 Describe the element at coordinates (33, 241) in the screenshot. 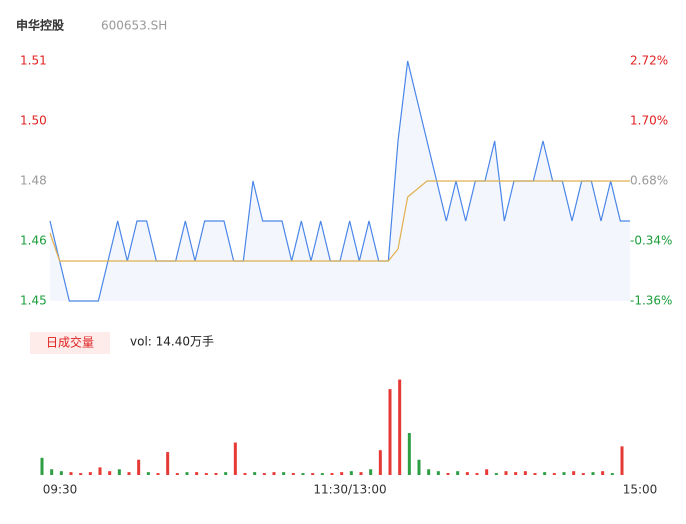

I see `y-tick-label: 1.46` at that location.